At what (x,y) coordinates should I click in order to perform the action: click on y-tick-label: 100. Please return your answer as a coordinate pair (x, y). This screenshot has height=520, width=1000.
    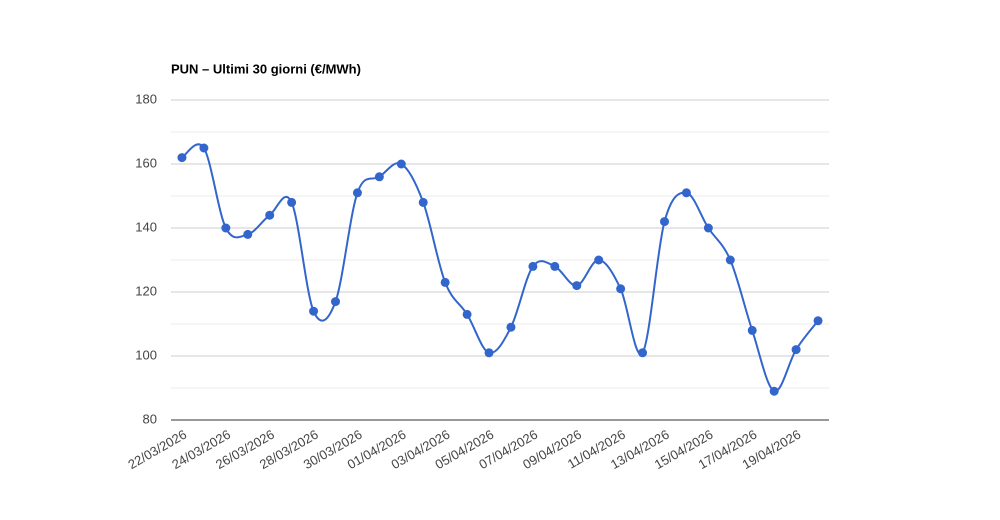
    Looking at the image, I should click on (146, 354).